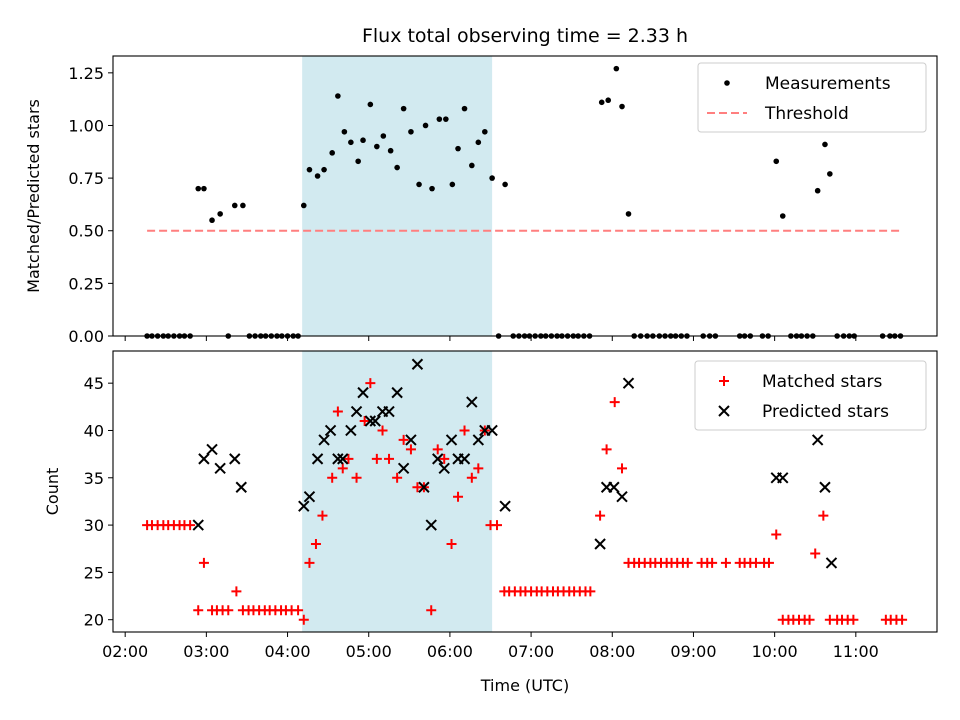 Image resolution: width=960 pixels, height=720 pixels. What do you see at coordinates (94, 525) in the screenshot?
I see `y-tick-label: 30` at bounding box center [94, 525].